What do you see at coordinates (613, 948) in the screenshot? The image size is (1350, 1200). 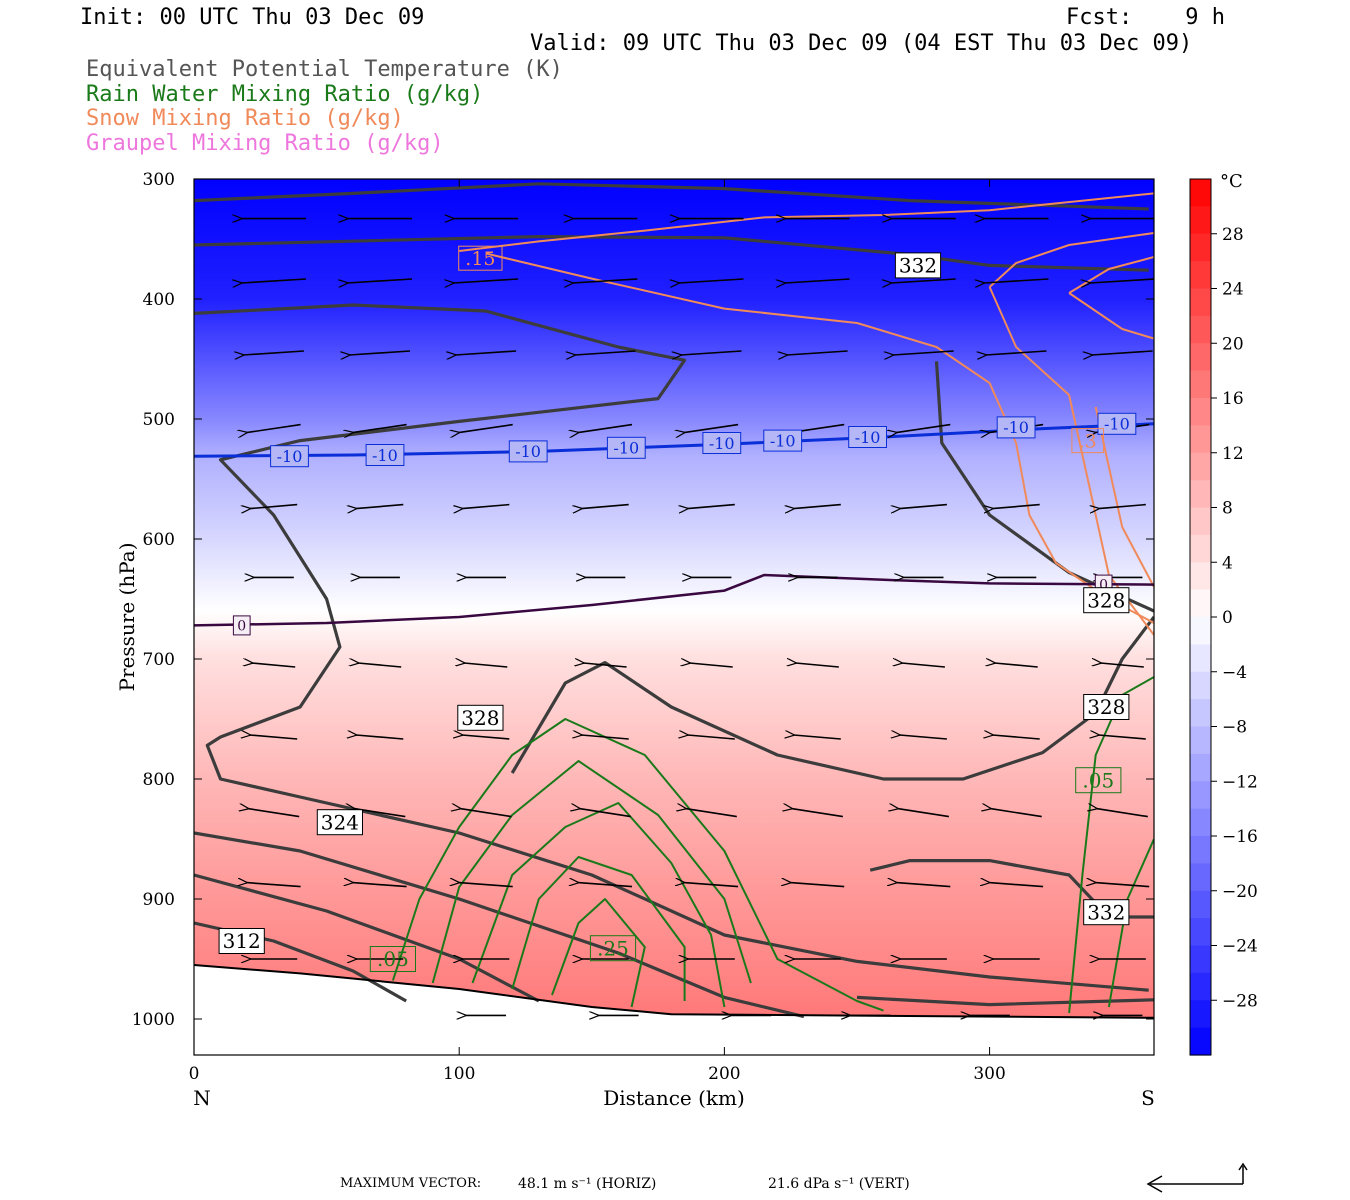 I see `contour-label-rain: .25` at bounding box center [613, 948].